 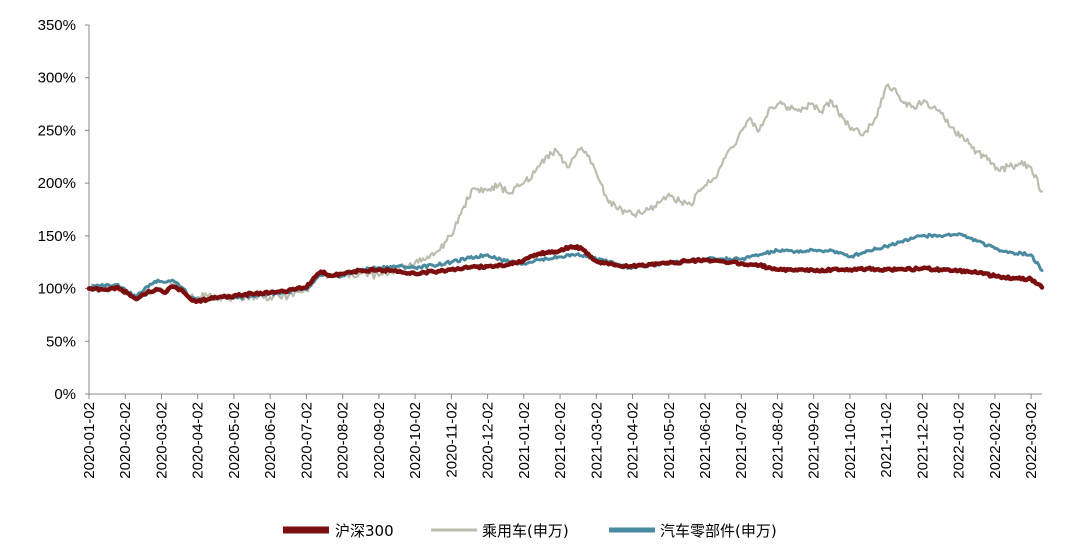 I want to click on x-tick-label: 2020-05-02, so click(x=234, y=440).